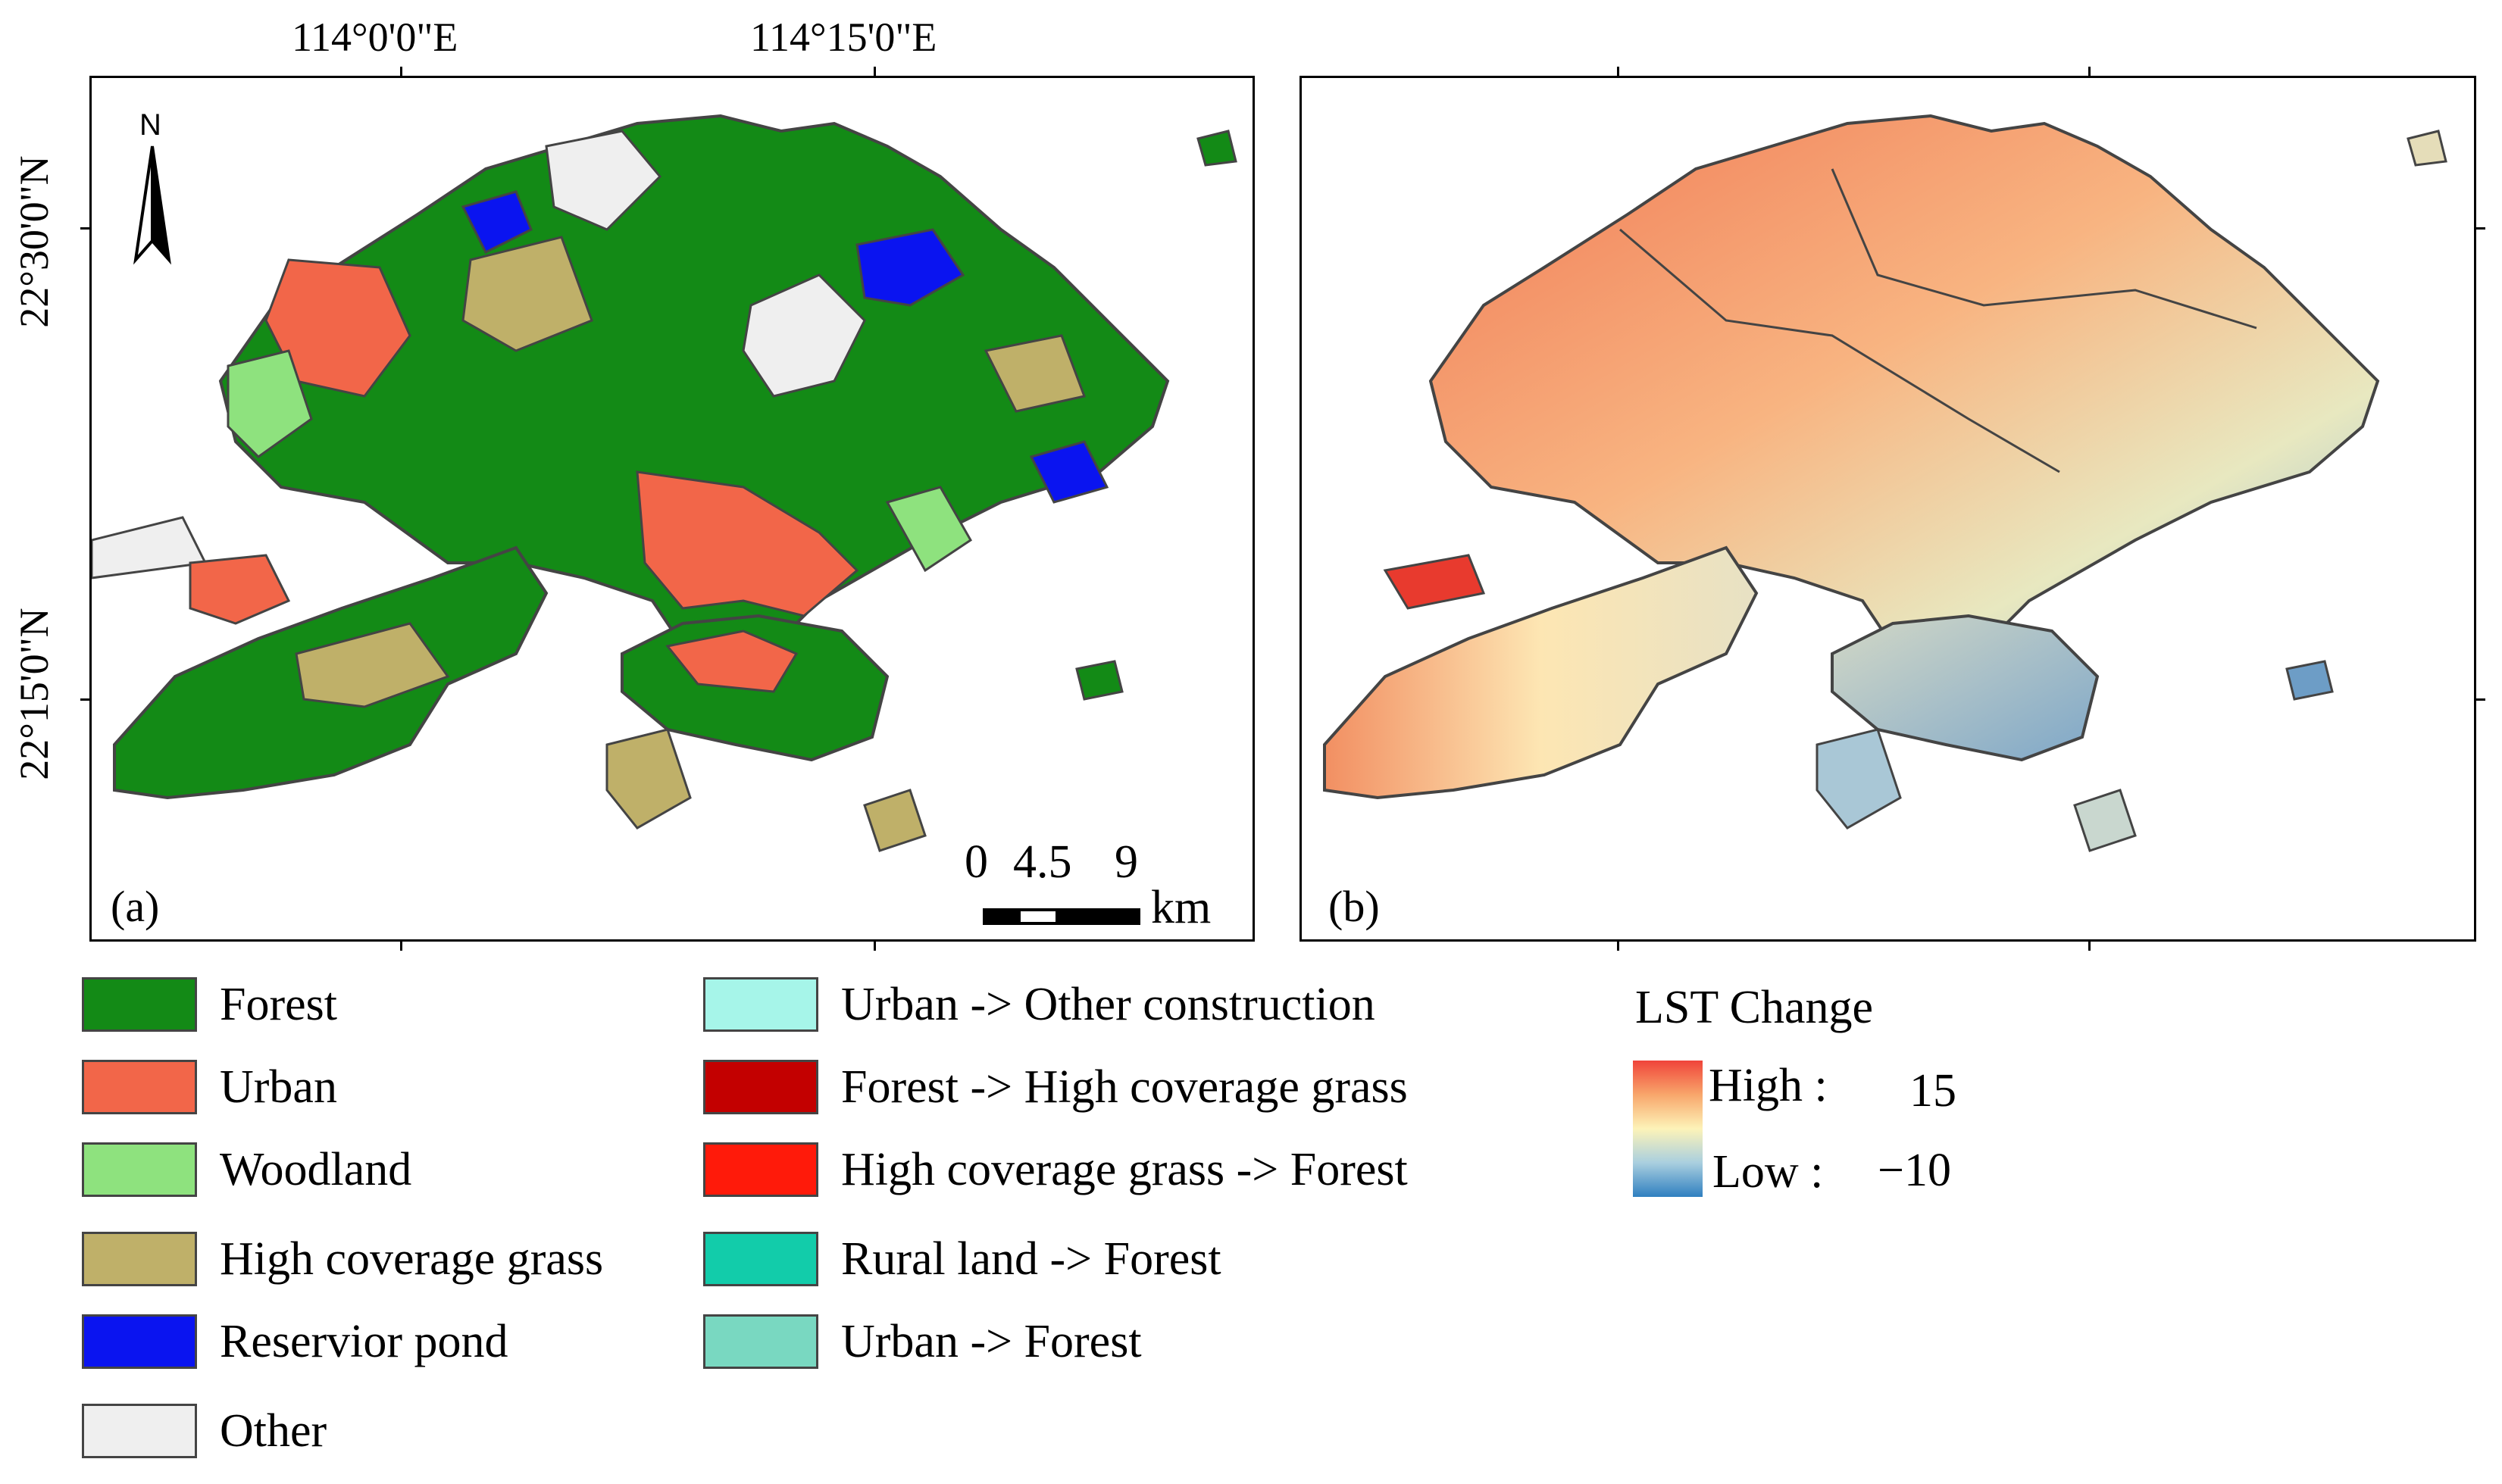  What do you see at coordinates (527, 294) in the screenshot?
I see `map-patch-grass` at bounding box center [527, 294].